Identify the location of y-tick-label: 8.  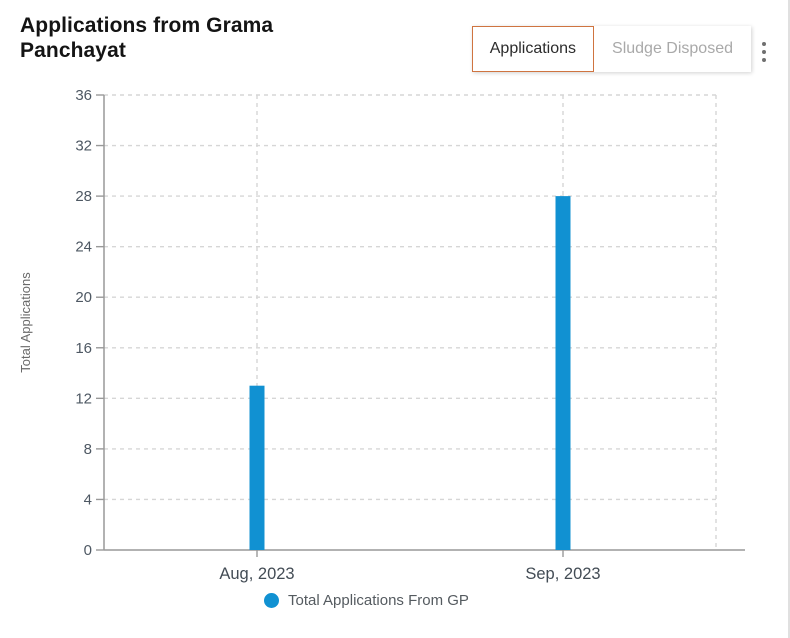
(88, 449).